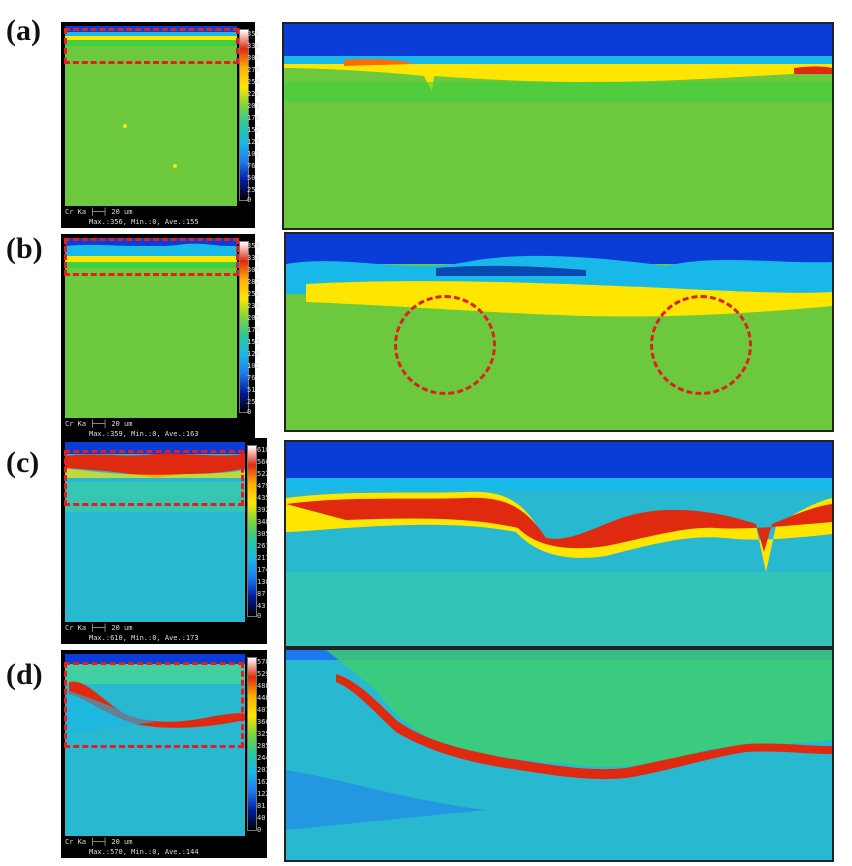  What do you see at coordinates (253, 106) in the screenshot?
I see `tick-a-6: 203` at bounding box center [253, 106].